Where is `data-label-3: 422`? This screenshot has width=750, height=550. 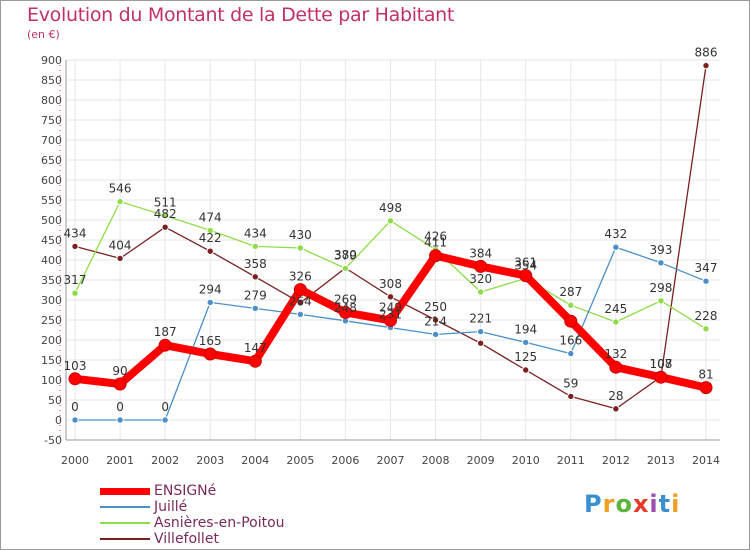 data-label-3: 422 is located at coordinates (210, 238).